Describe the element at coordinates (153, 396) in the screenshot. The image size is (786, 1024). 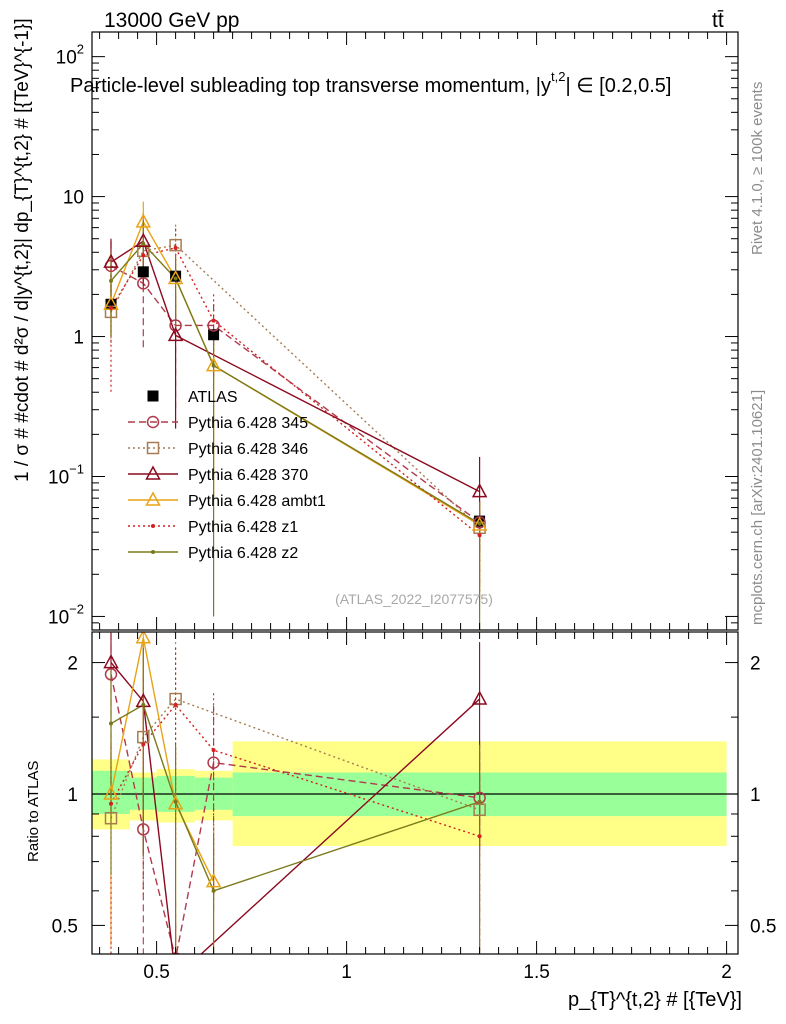
I see `legend-marker-atlas` at that location.